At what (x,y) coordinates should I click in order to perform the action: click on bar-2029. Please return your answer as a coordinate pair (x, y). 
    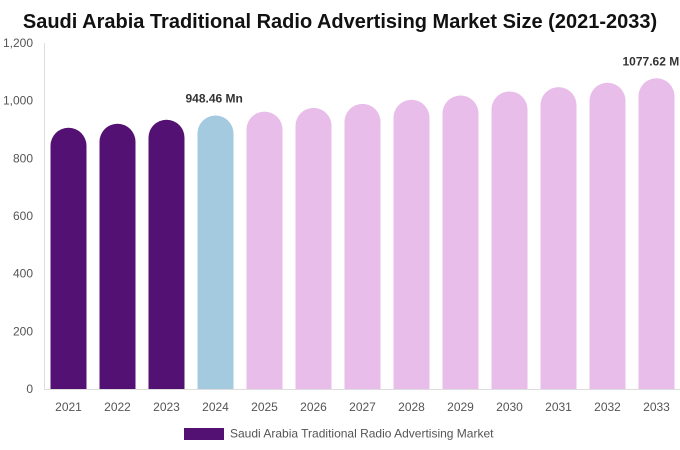
    Looking at the image, I should click on (460, 242).